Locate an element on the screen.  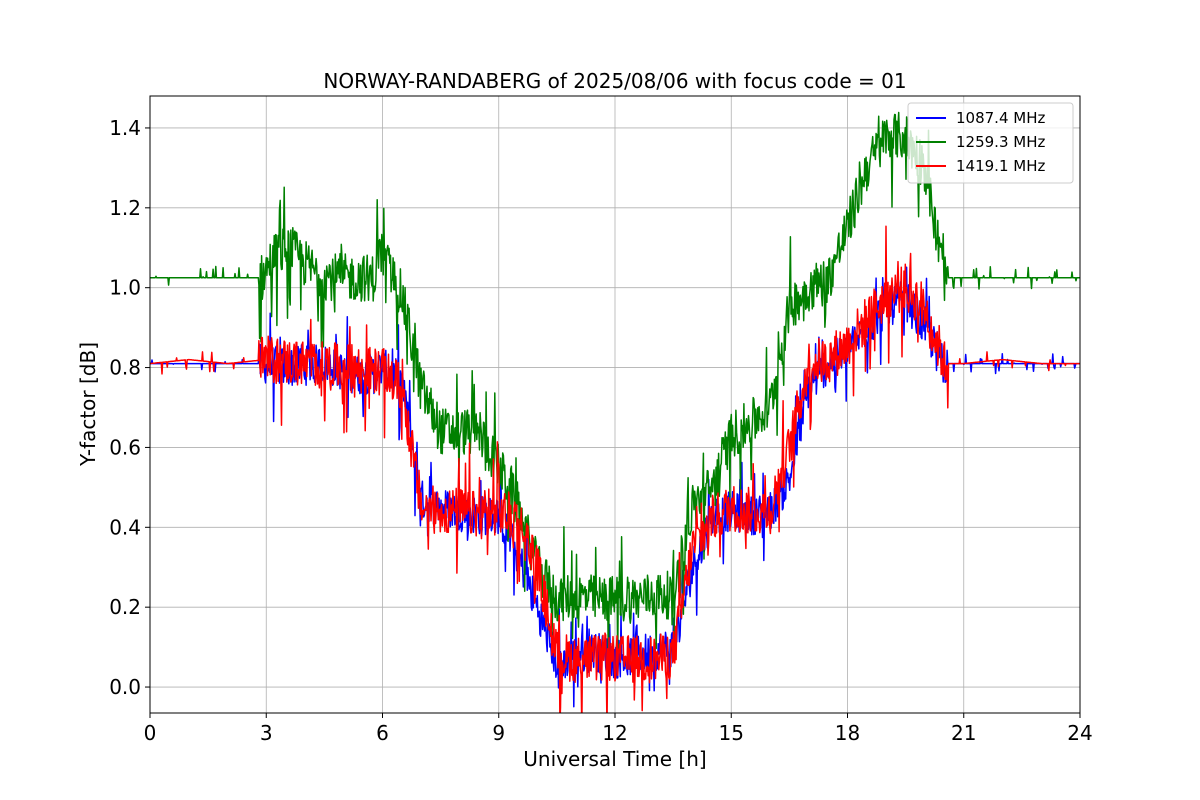
legend-label: 1419.1 MHz is located at coordinates (1000, 166).